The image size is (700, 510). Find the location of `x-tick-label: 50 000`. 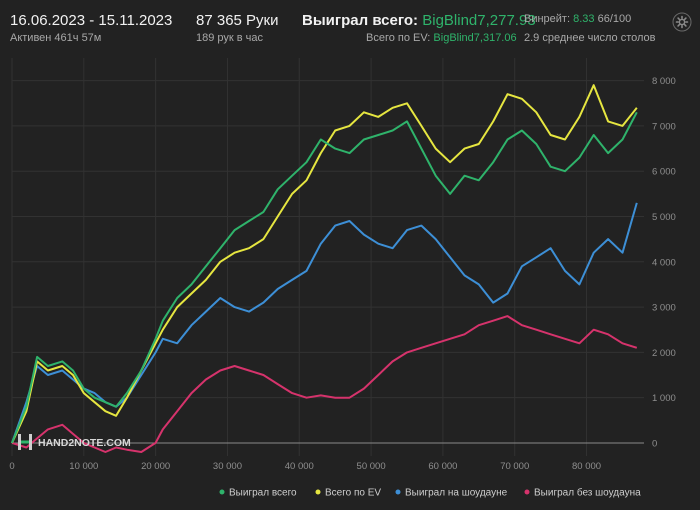

x-tick-label: 50 000 is located at coordinates (371, 466).